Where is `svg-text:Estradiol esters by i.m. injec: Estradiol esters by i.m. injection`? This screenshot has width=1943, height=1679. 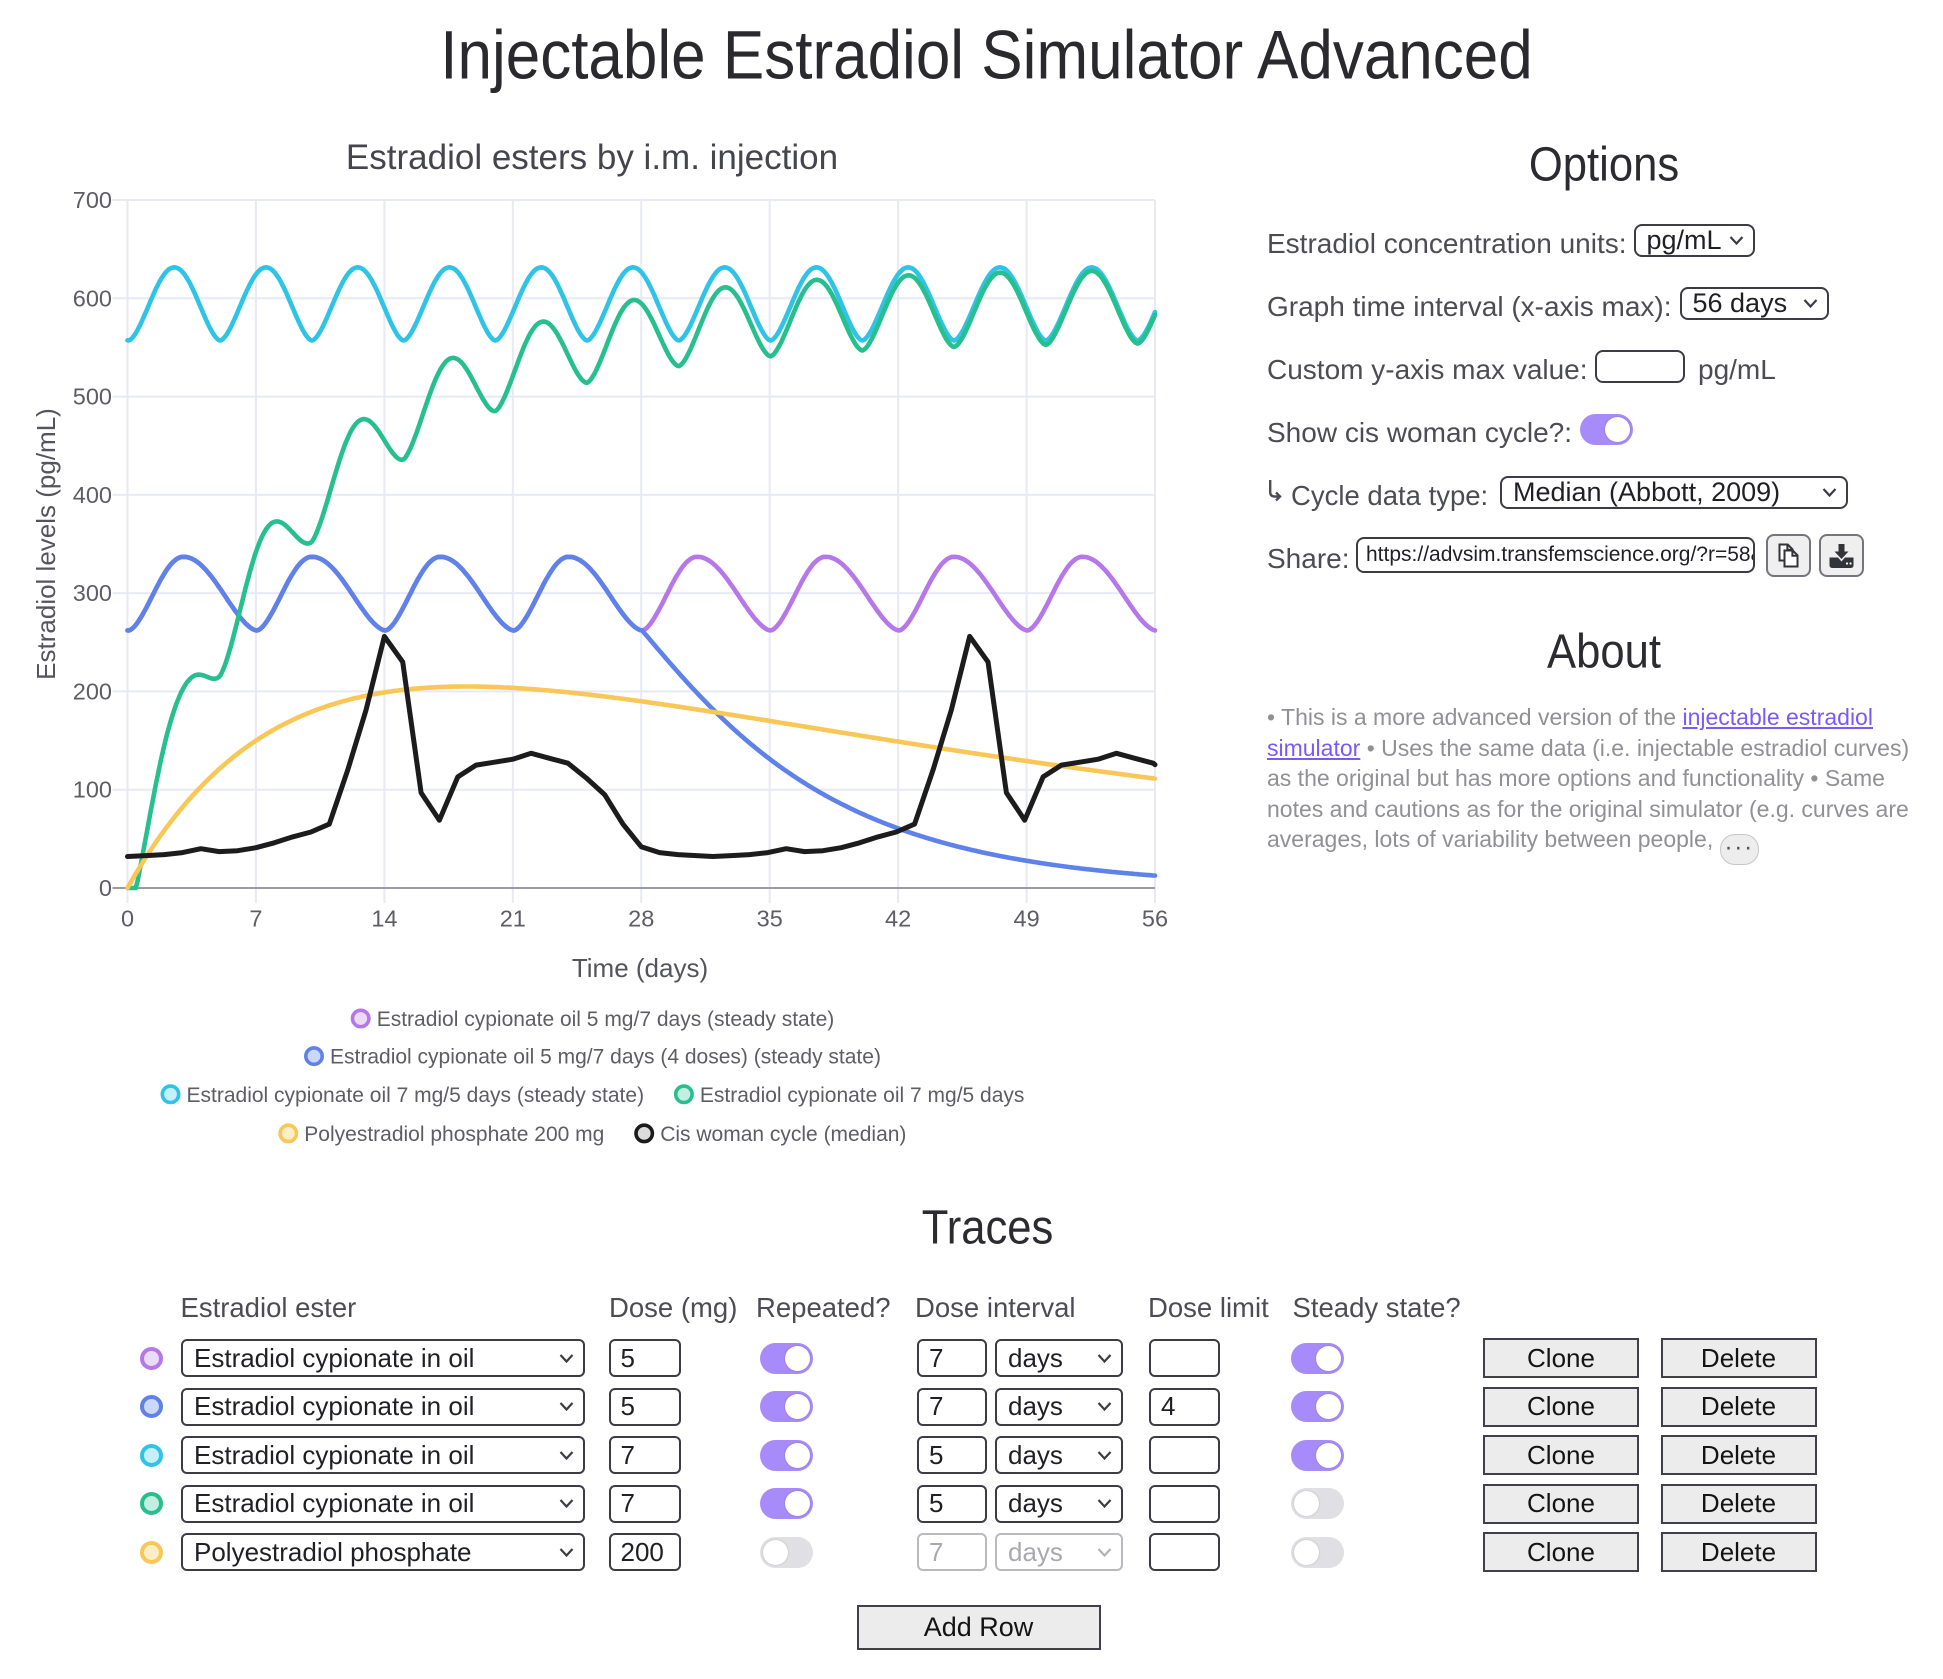
svg-text:Estradiol esters by i.m. injec: Estradiol esters by i.m. injection is located at coordinates (592, 157).